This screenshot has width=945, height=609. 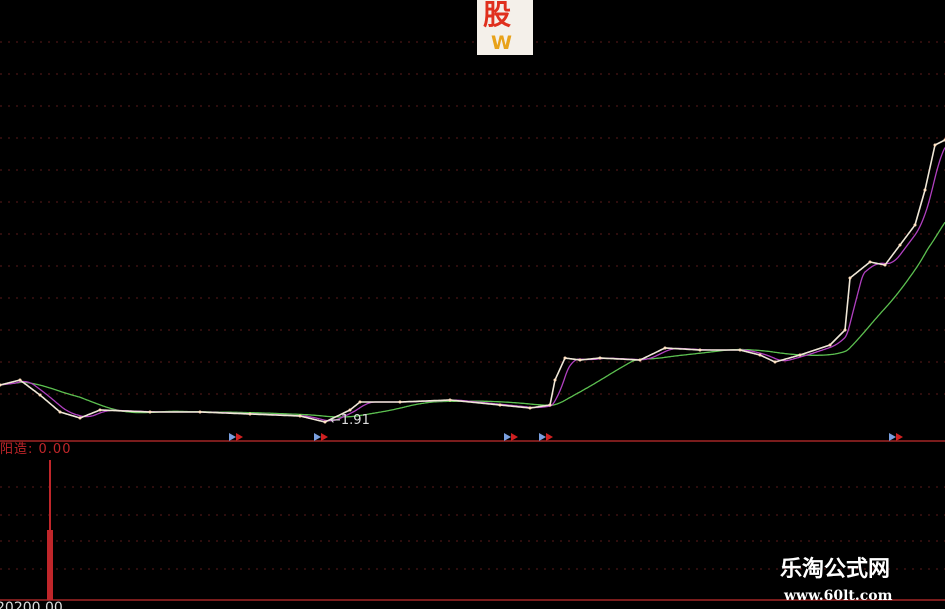 What do you see at coordinates (14, 449) in the screenshot?
I see `indicator-name: 阳造` at bounding box center [14, 449].